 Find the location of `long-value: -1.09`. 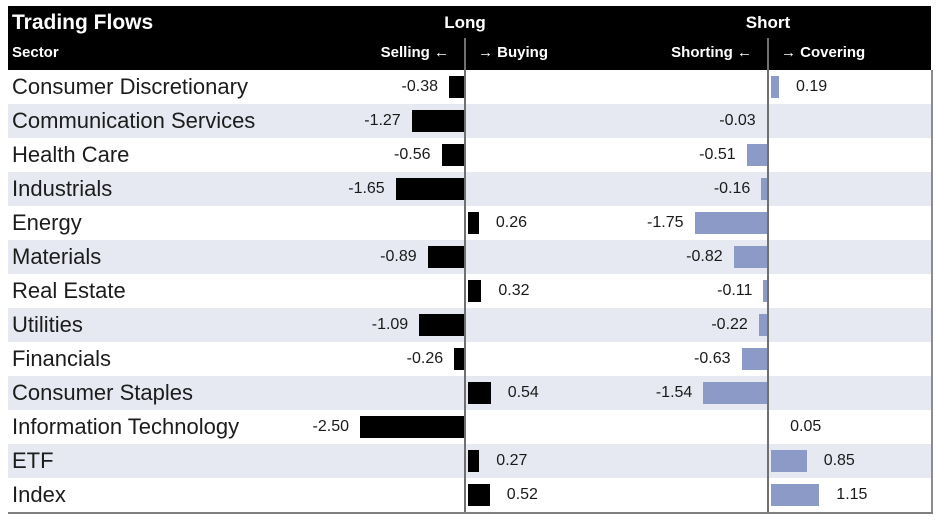

long-value: -1.09 is located at coordinates (390, 324).